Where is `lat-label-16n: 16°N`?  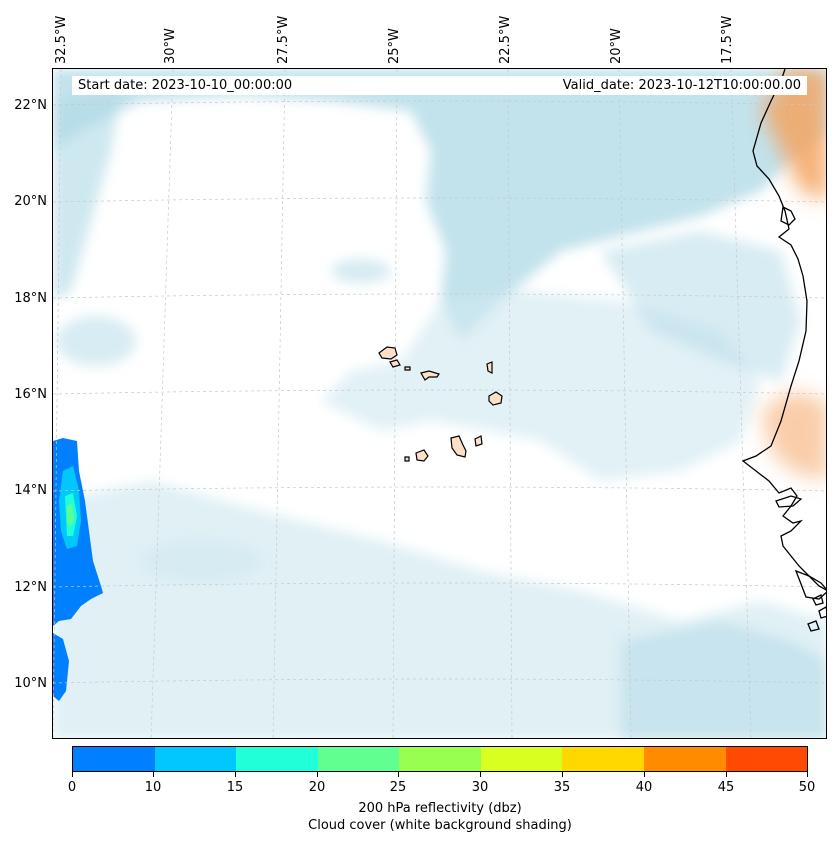 lat-label-16n: 16°N is located at coordinates (30, 394).